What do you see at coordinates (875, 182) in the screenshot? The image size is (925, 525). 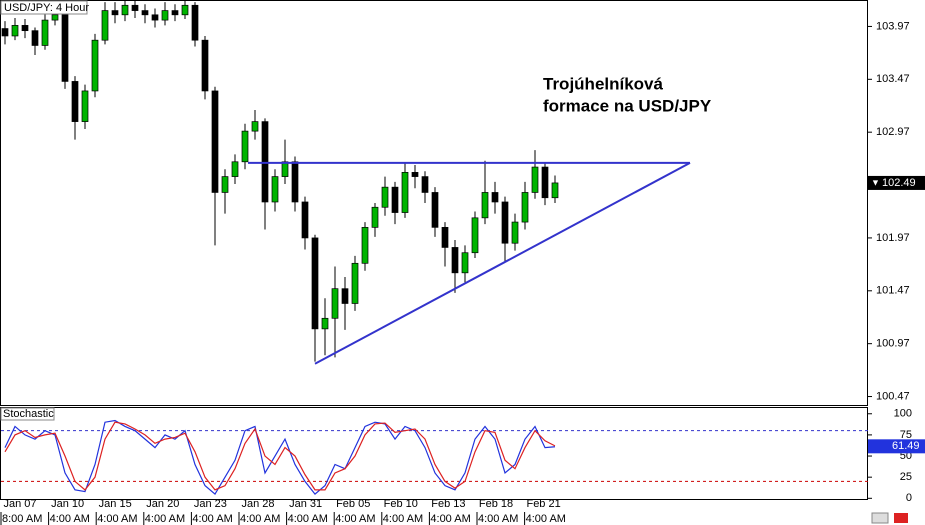 I see `last-price-arrow: ▼` at bounding box center [875, 182].